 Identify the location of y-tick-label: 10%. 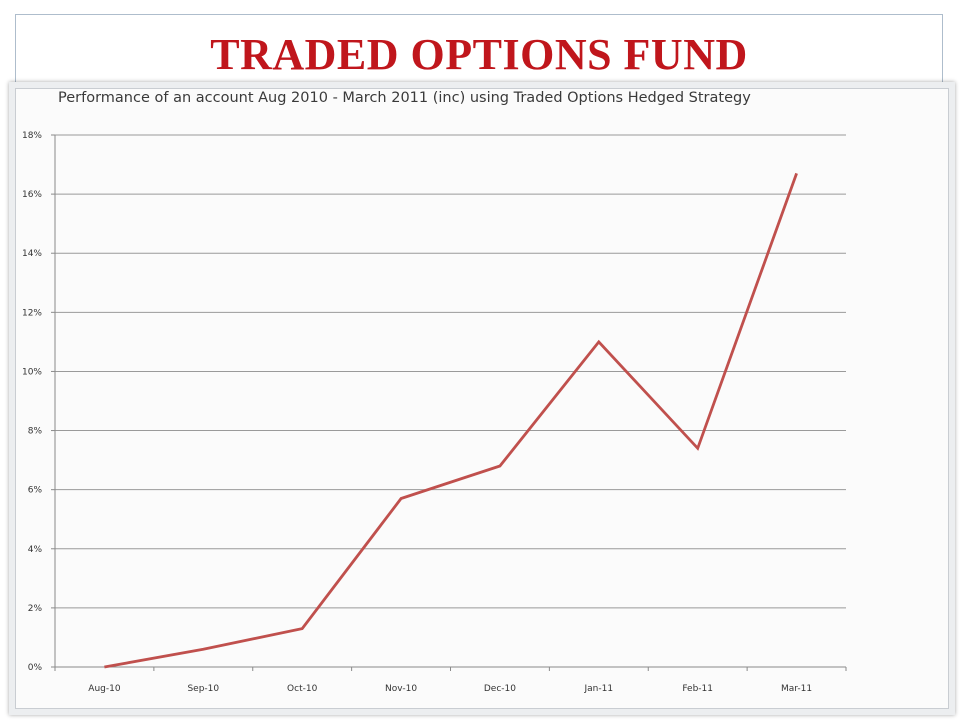
(32, 372).